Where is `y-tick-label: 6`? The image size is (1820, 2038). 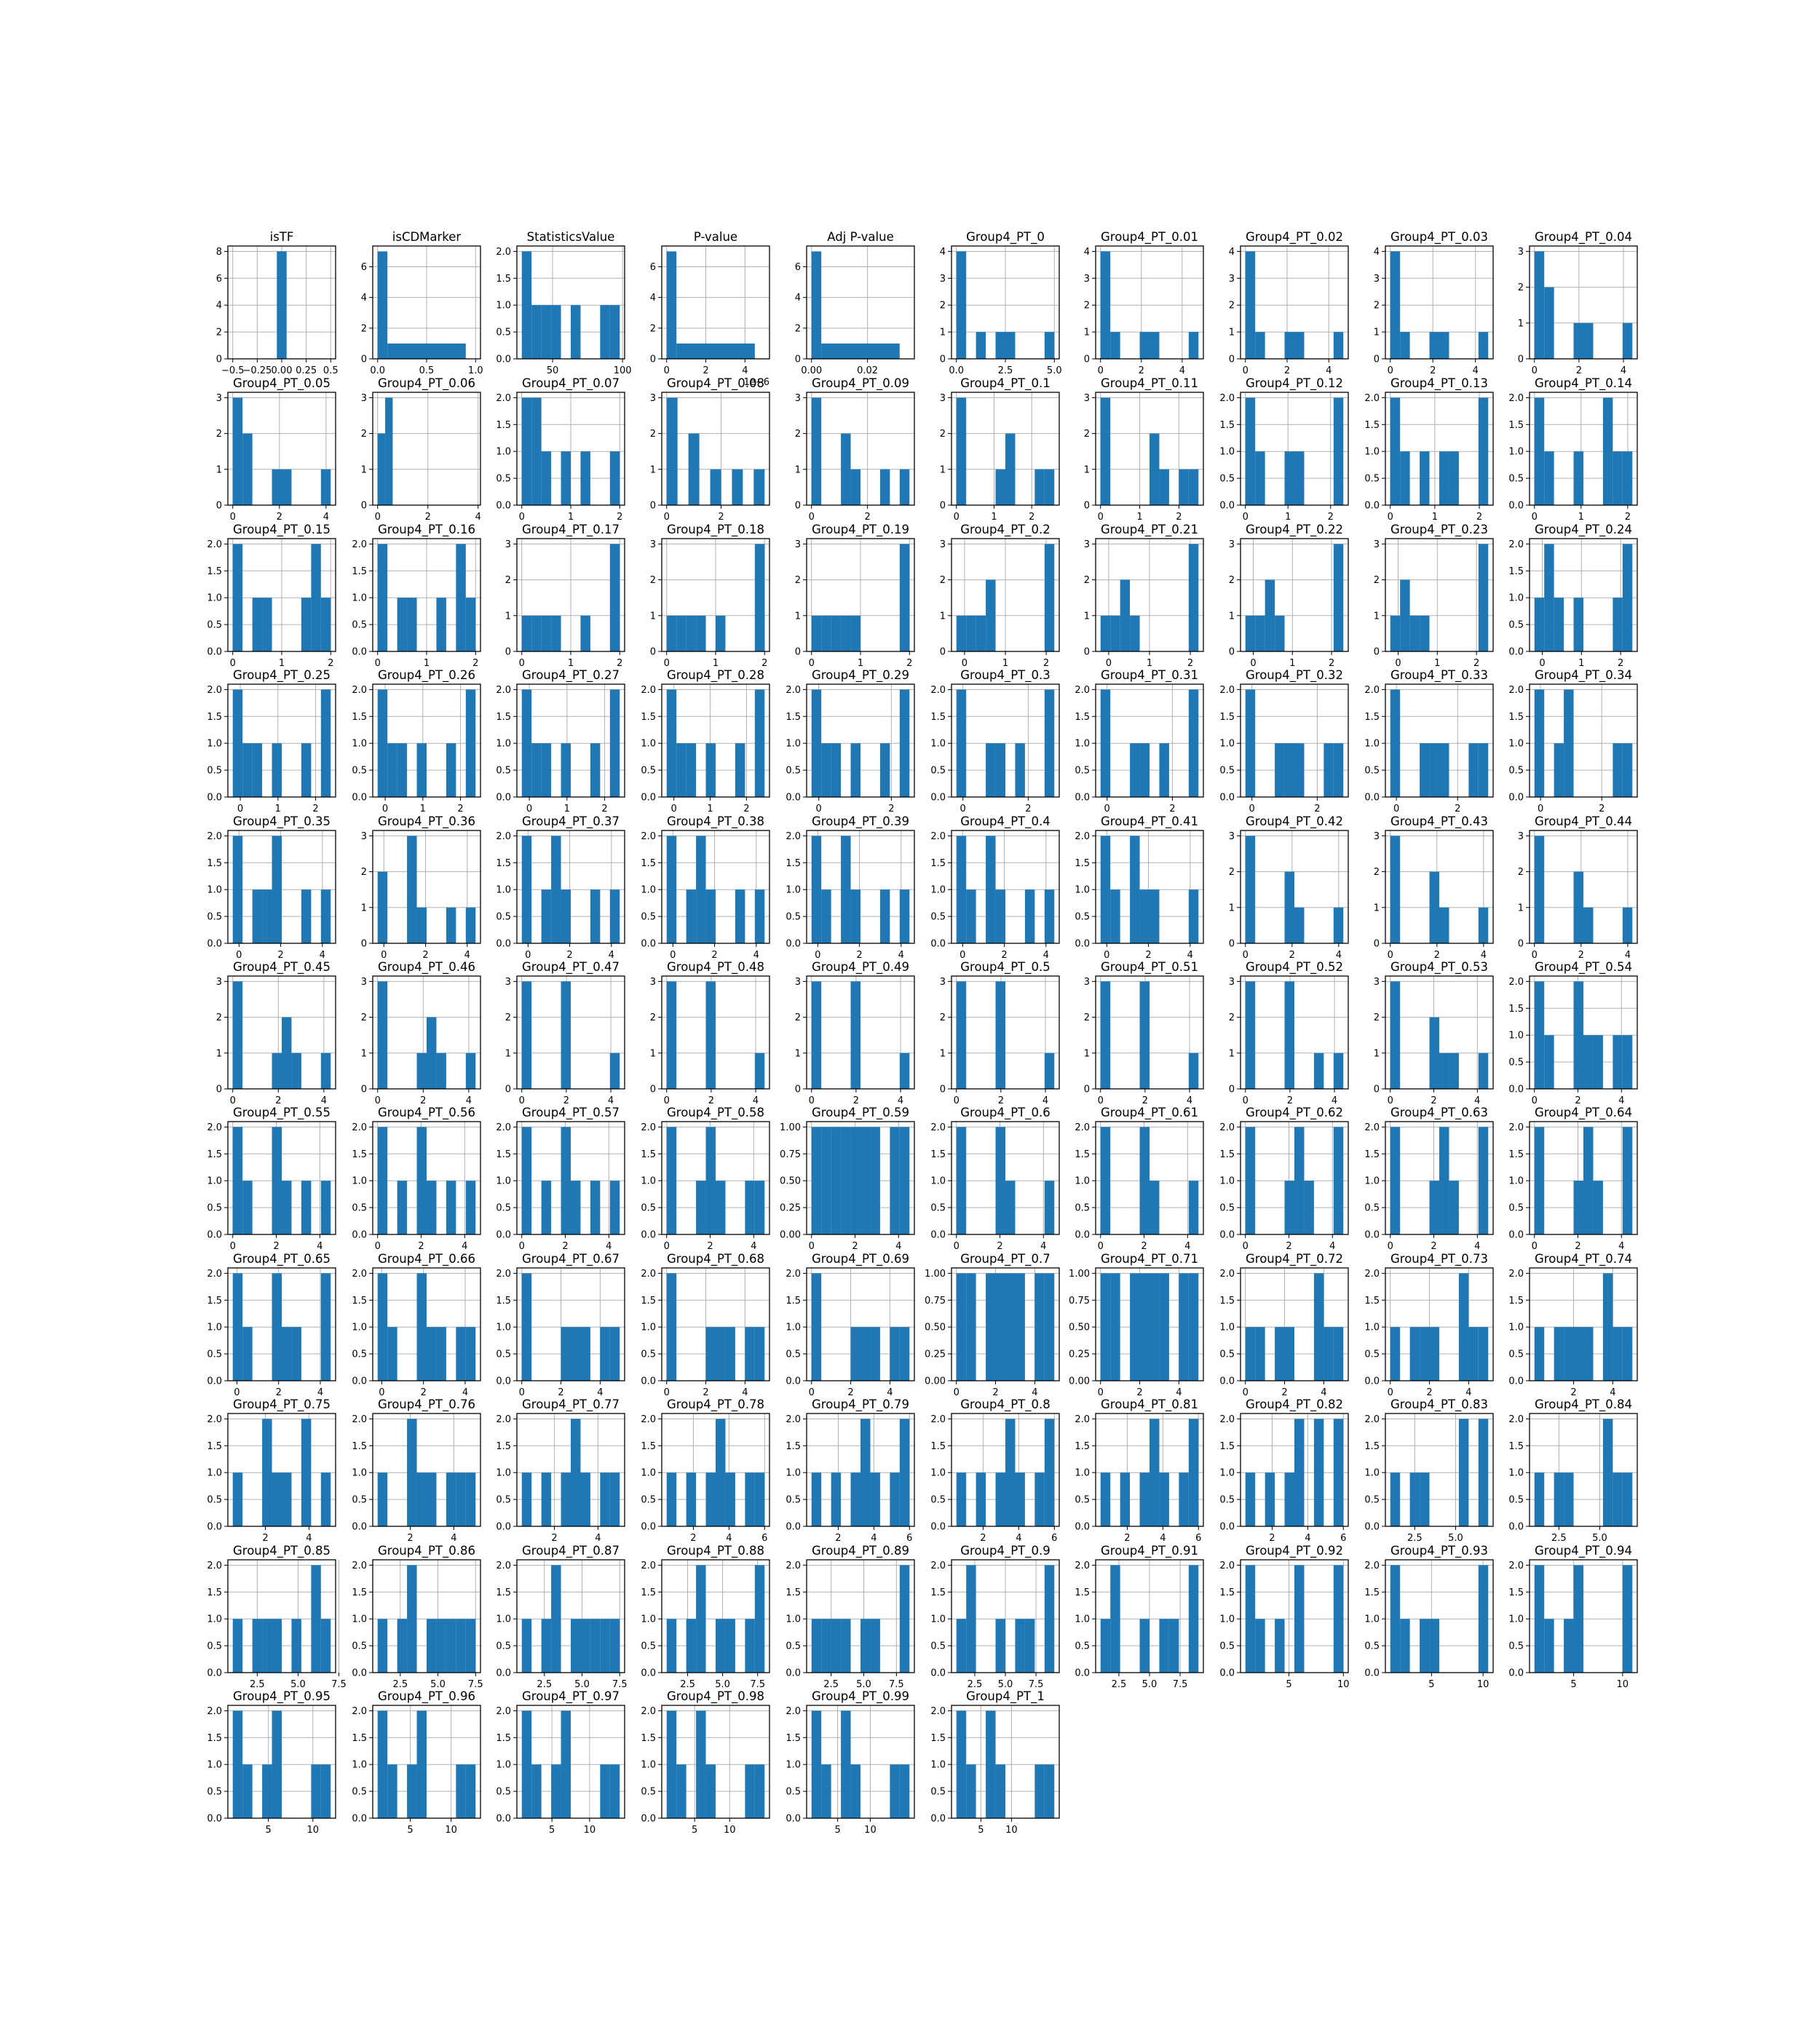
y-tick-label: 6 is located at coordinates (798, 267).